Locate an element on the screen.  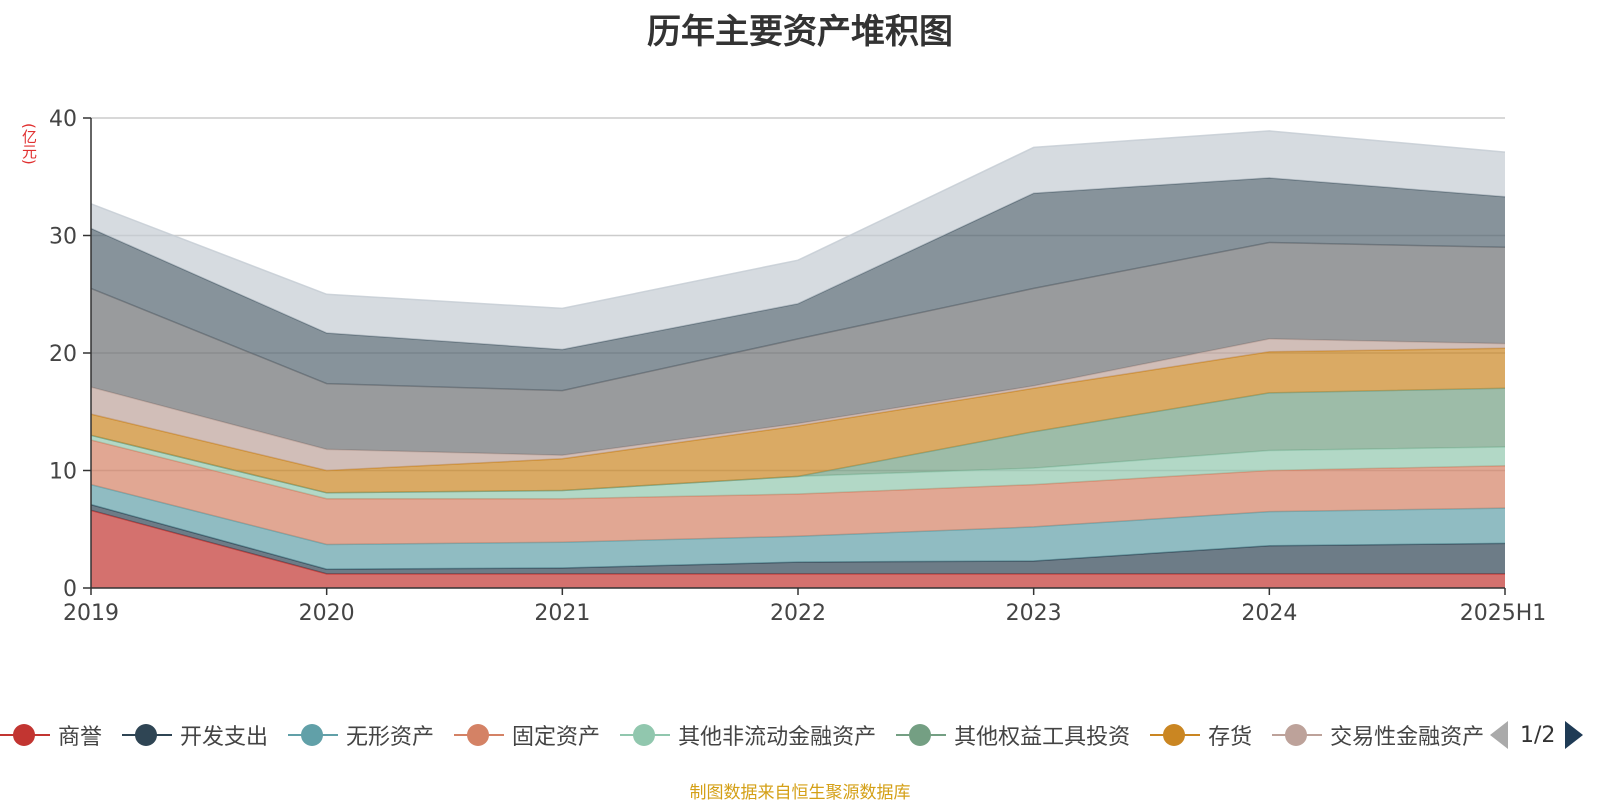
area-开发支出 is located at coordinates (798, 539).